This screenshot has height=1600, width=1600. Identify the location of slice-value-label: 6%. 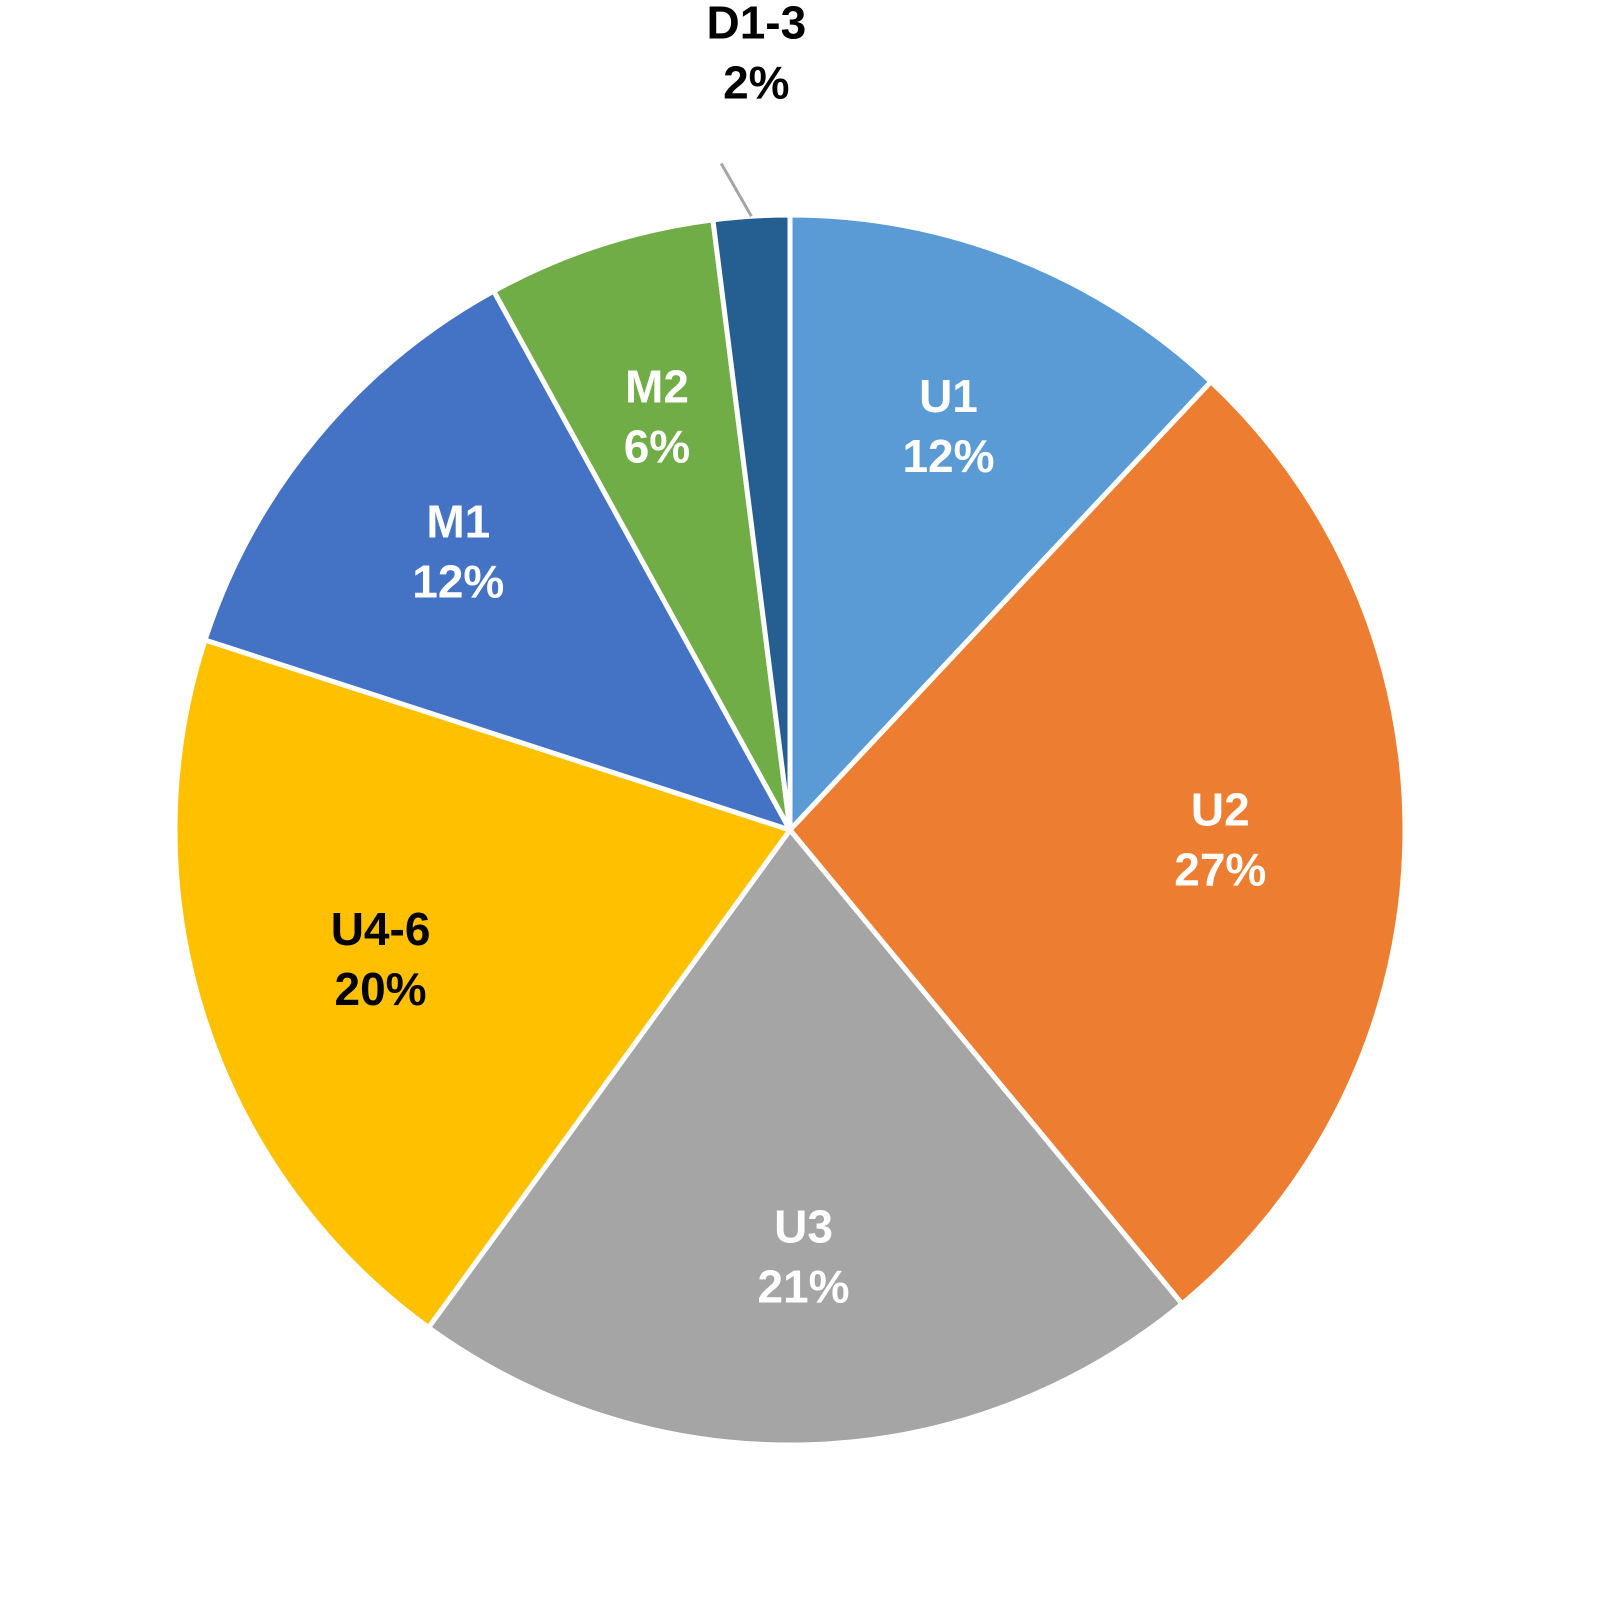
(657, 447).